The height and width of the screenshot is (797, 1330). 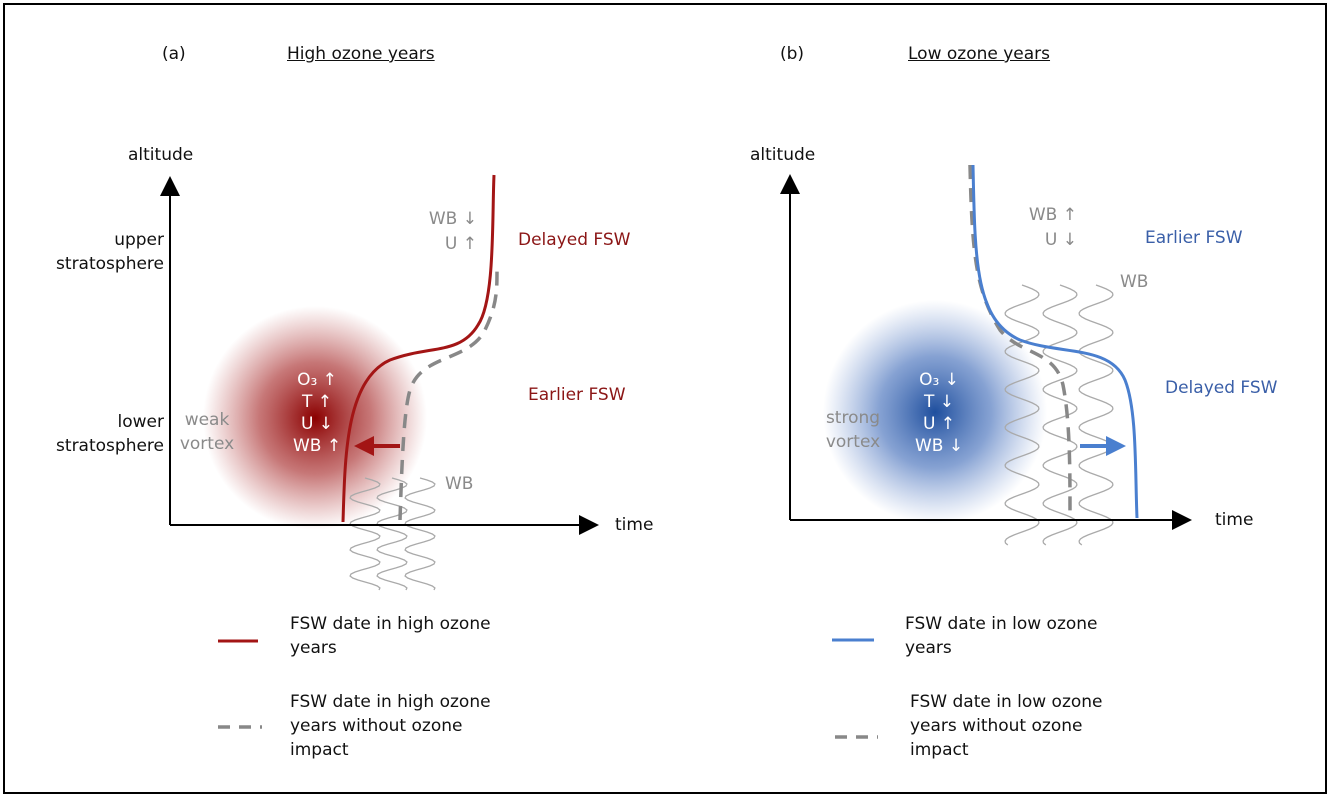 What do you see at coordinates (113, 434) in the screenshot?
I see `label: lower stratosphere` at bounding box center [113, 434].